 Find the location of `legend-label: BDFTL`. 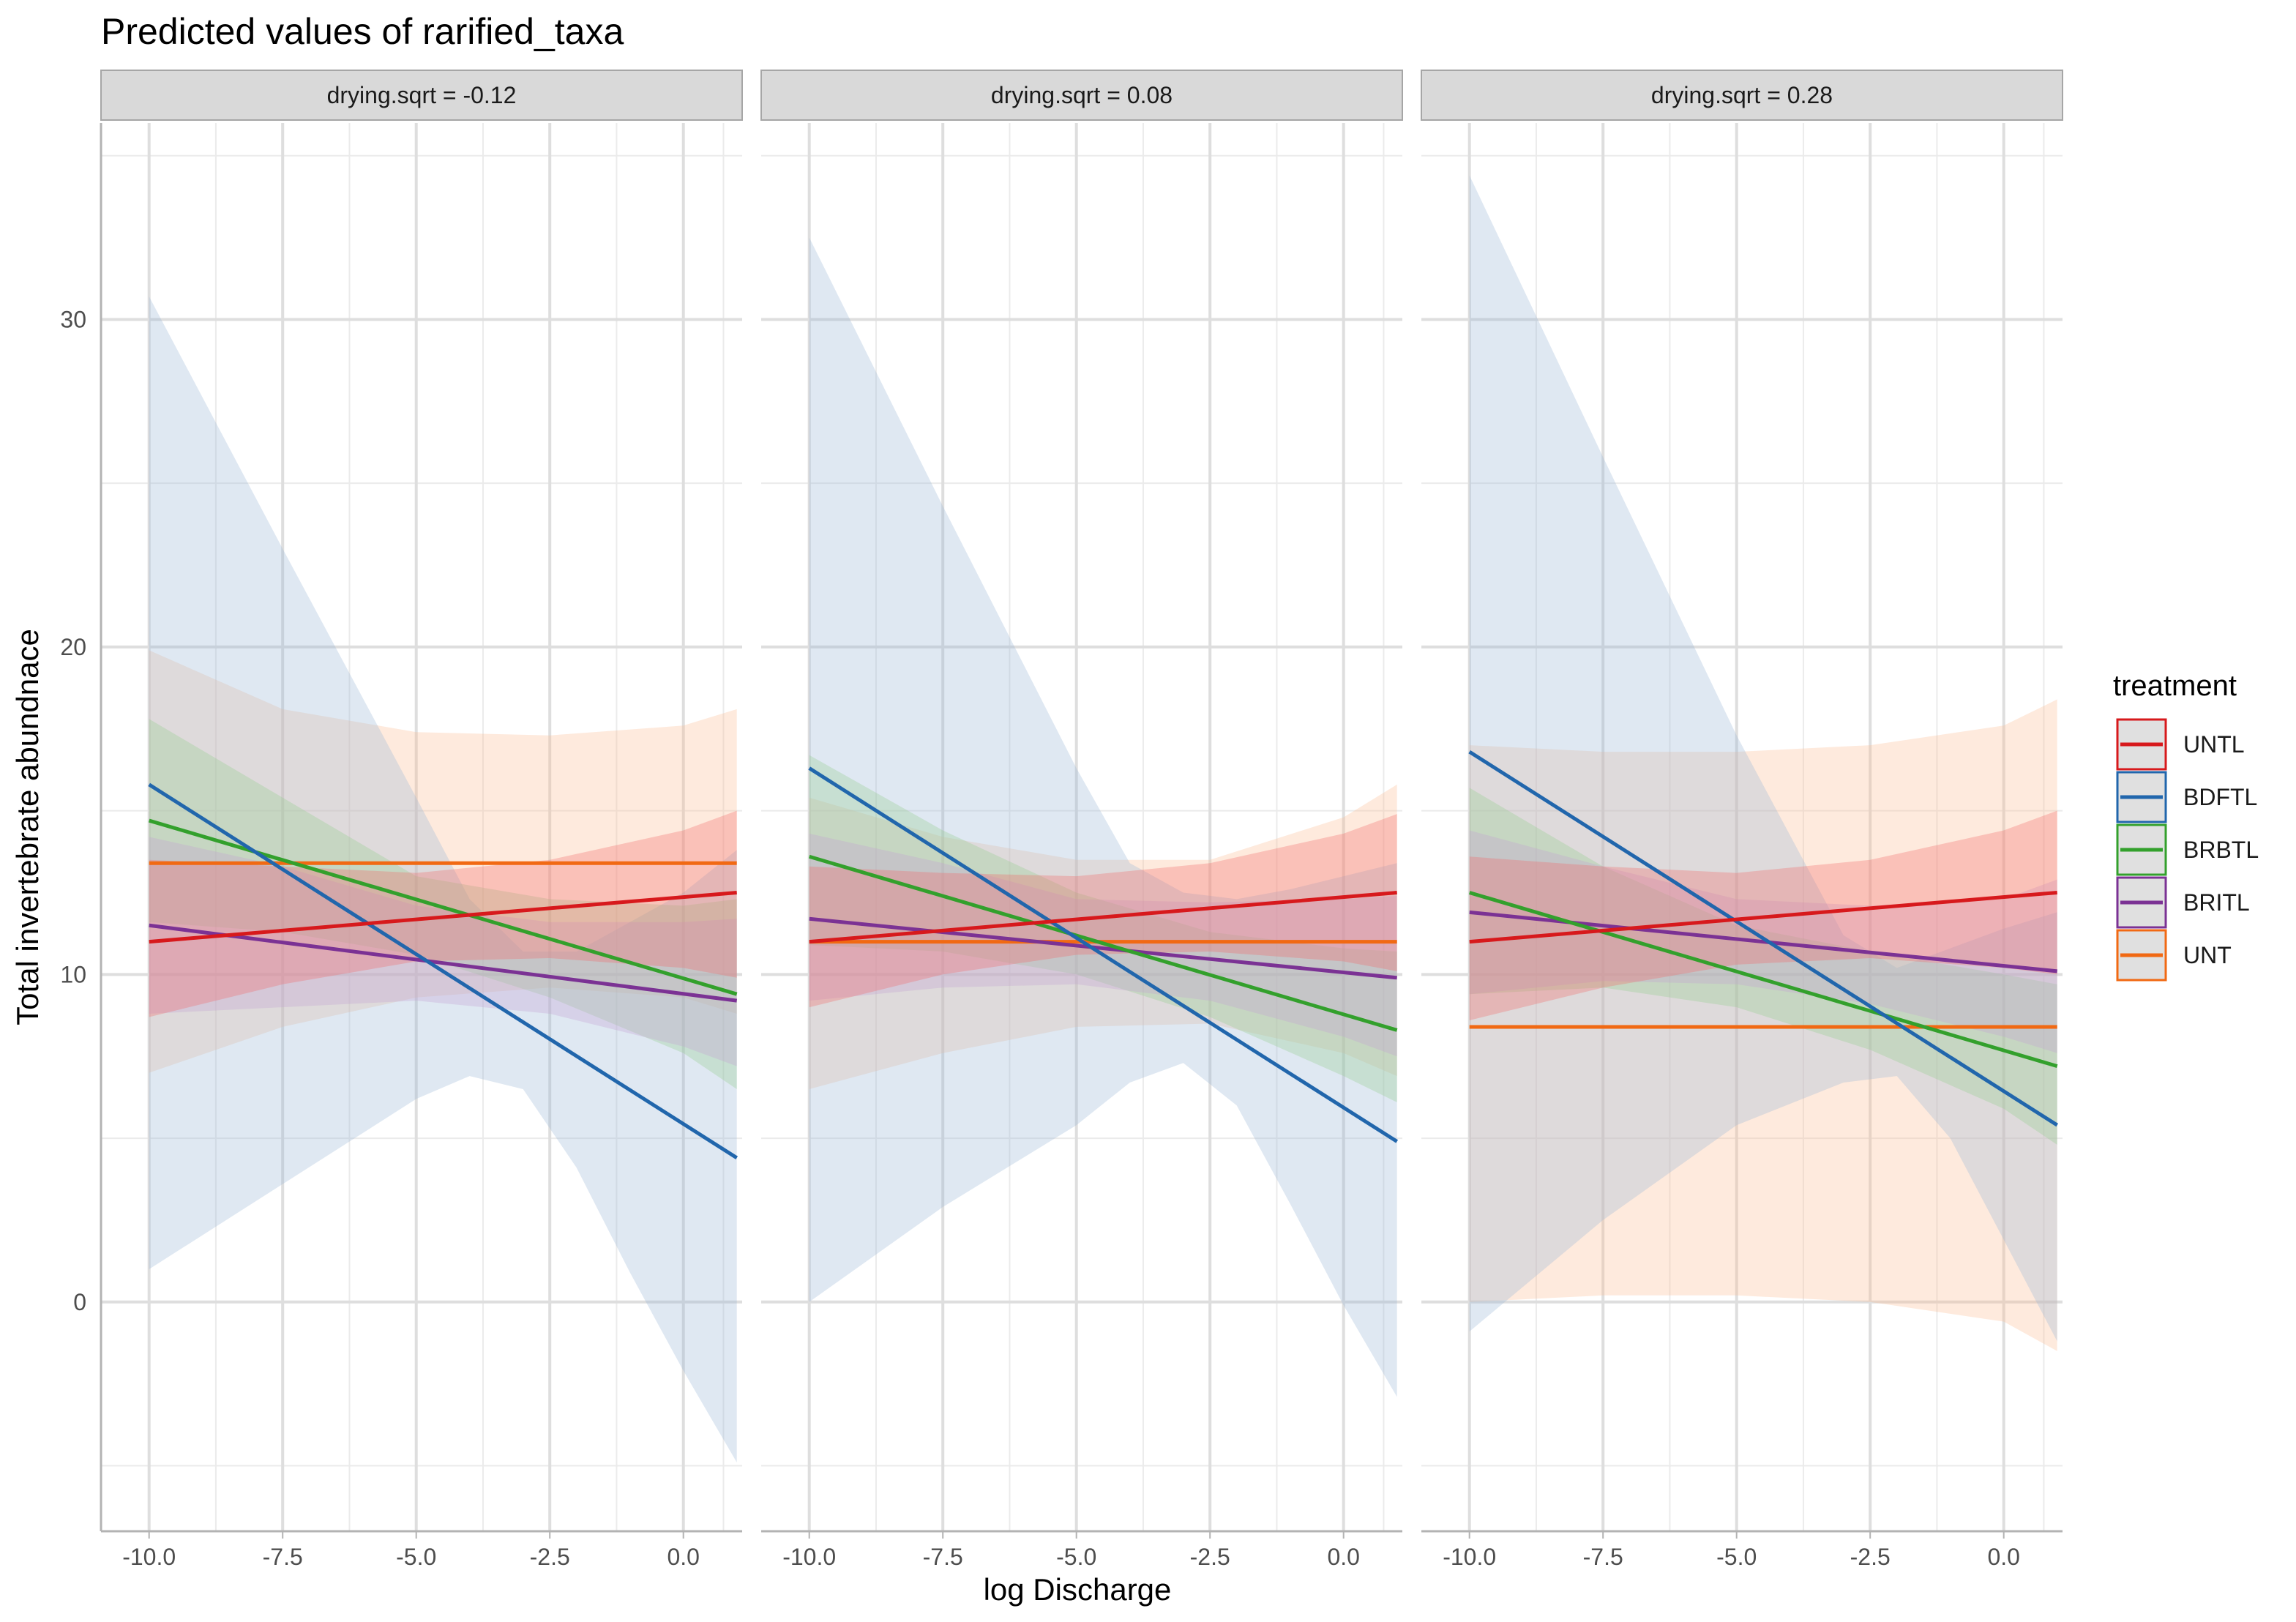

legend-label: BDFTL is located at coordinates (2220, 797).